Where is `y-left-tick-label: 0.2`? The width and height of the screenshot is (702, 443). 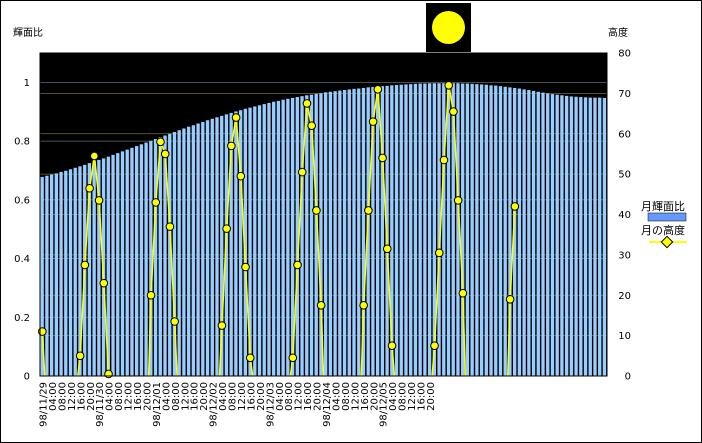 y-left-tick-label: 0.2 is located at coordinates (22, 318).